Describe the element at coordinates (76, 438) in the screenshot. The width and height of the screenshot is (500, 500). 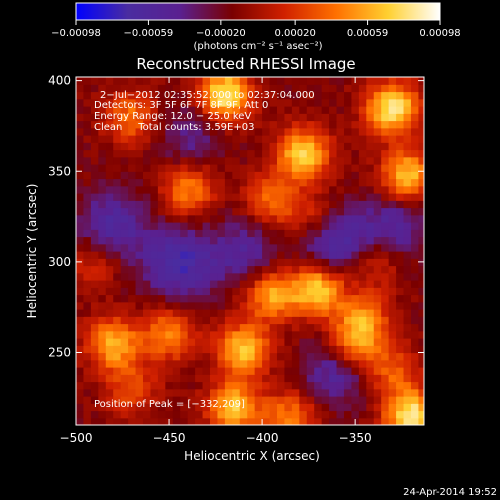
I see `x-tick-label: −500` at that location.